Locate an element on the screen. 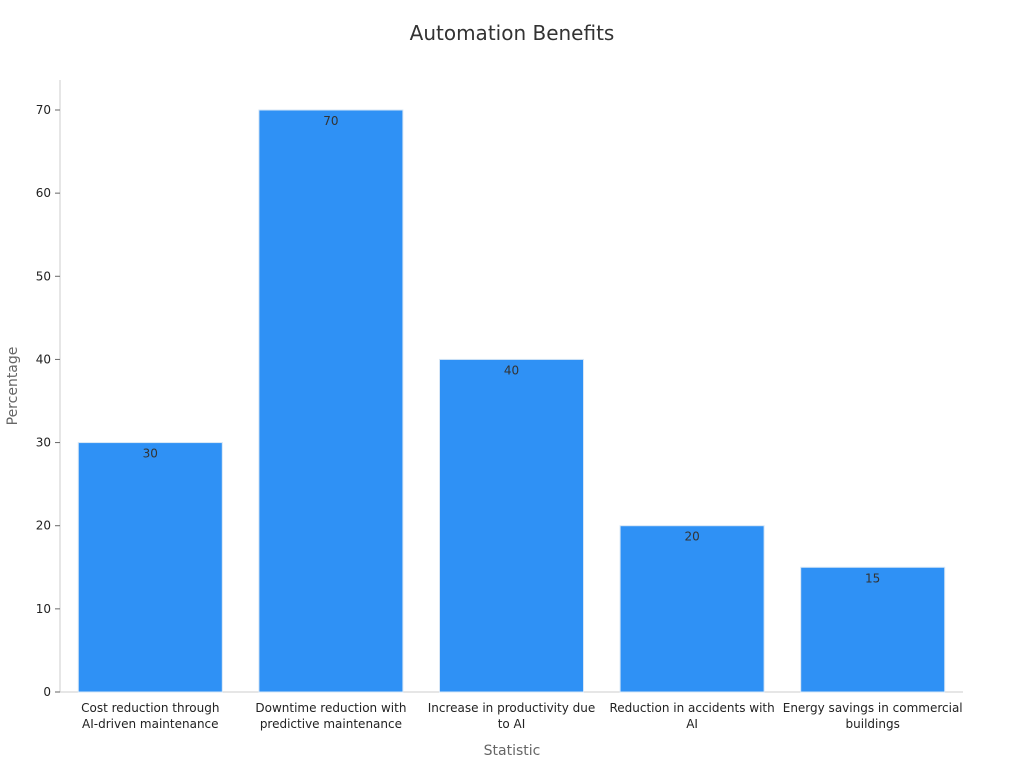 The width and height of the screenshot is (1024, 768). category-label: Energy savings in commercial is located at coordinates (873, 708).